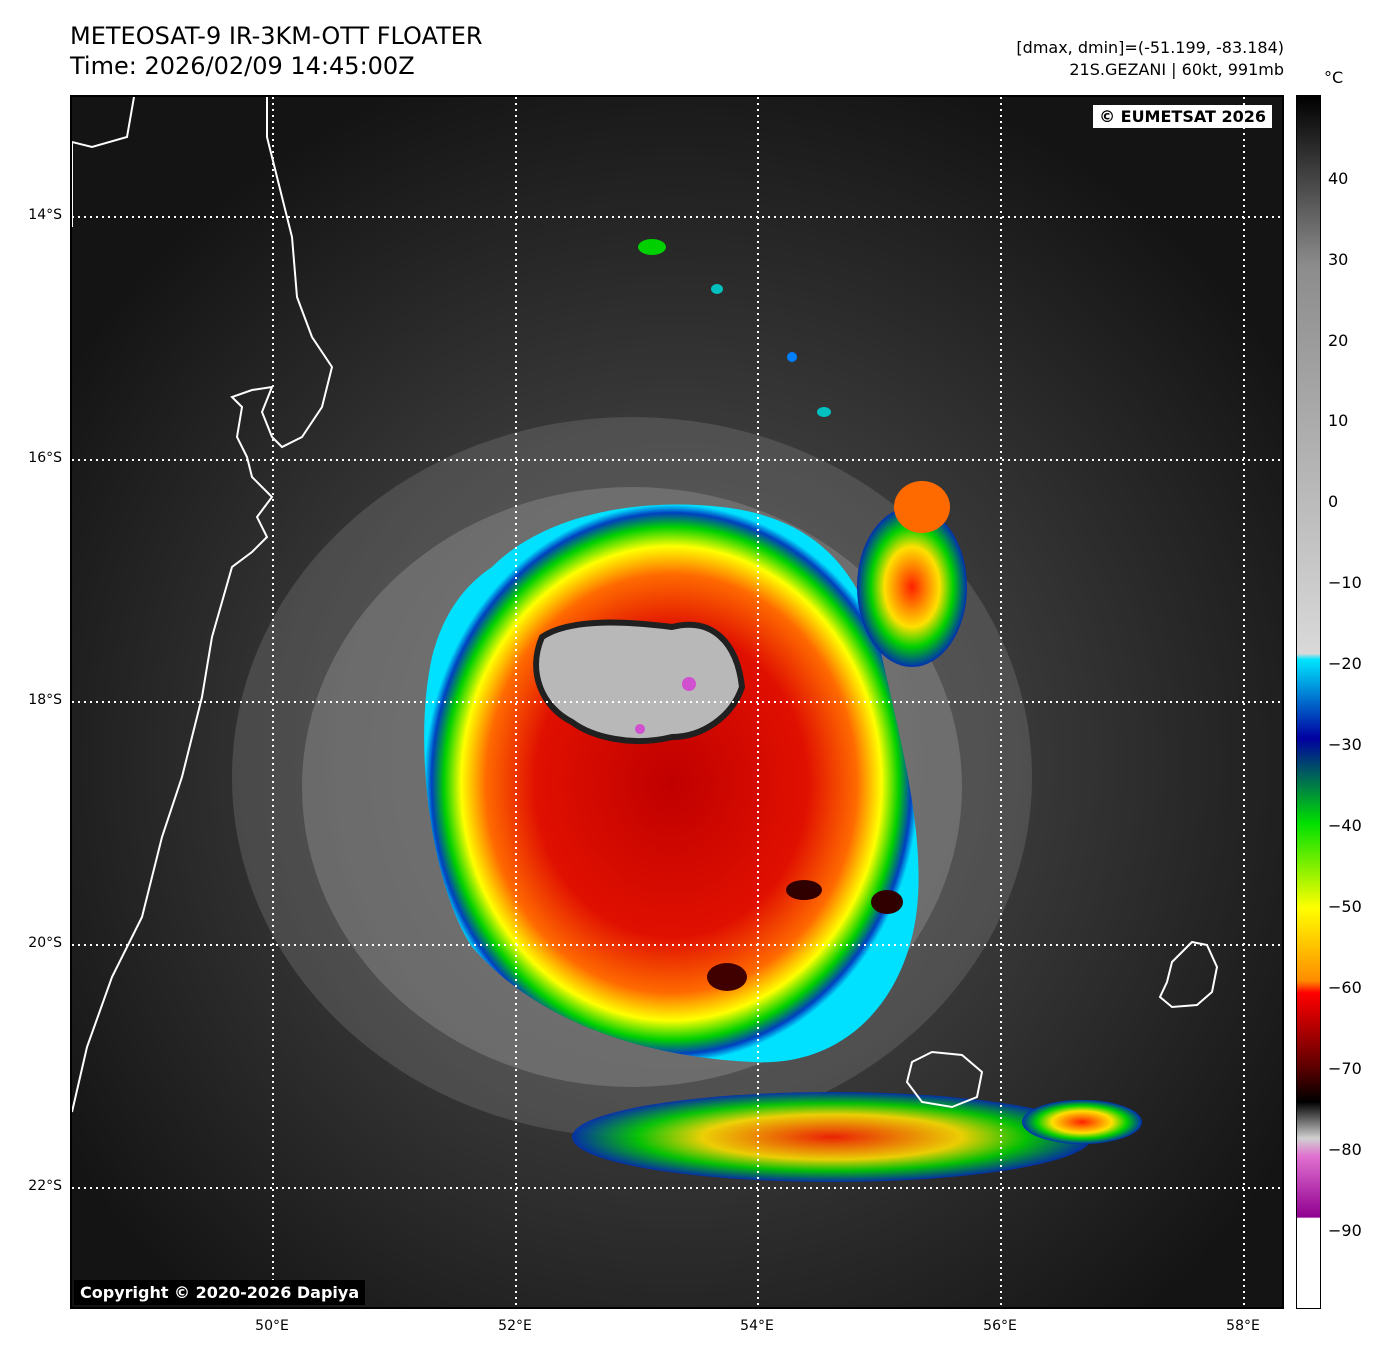  I want to click on lon-label-58e: 58°E, so click(1243, 1326).